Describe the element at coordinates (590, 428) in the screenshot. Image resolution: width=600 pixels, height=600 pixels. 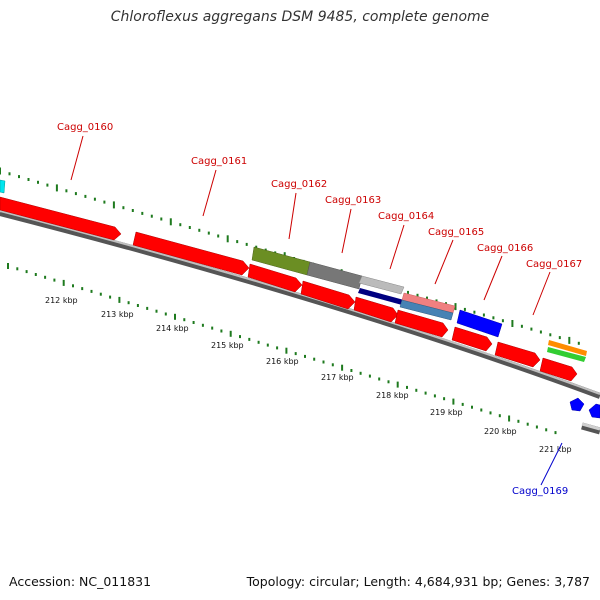
I see `backbone-segment` at that location.